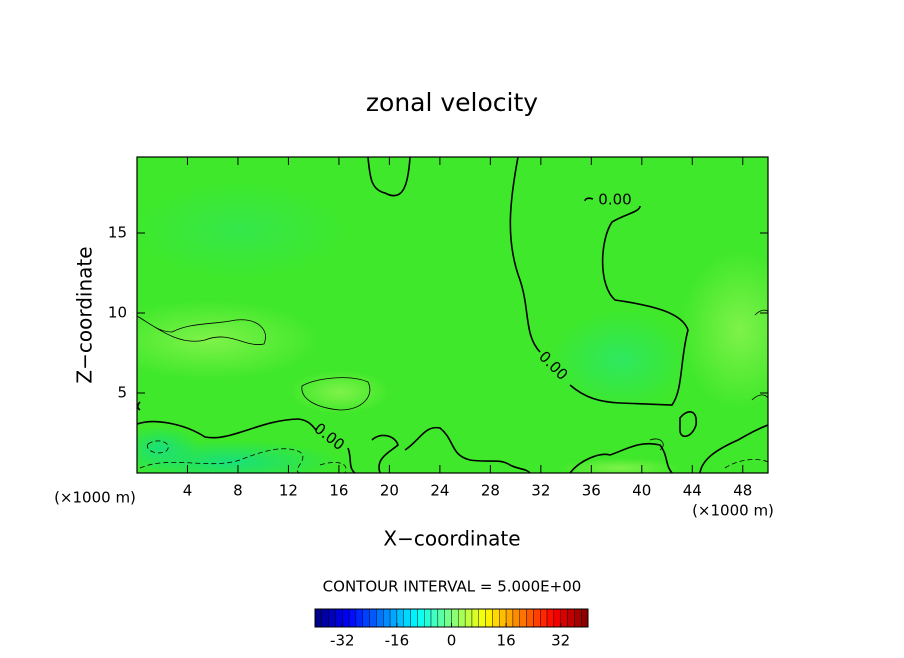  Describe the element at coordinates (95, 498) in the screenshot. I see `y-unit: (×1000 m)` at that location.